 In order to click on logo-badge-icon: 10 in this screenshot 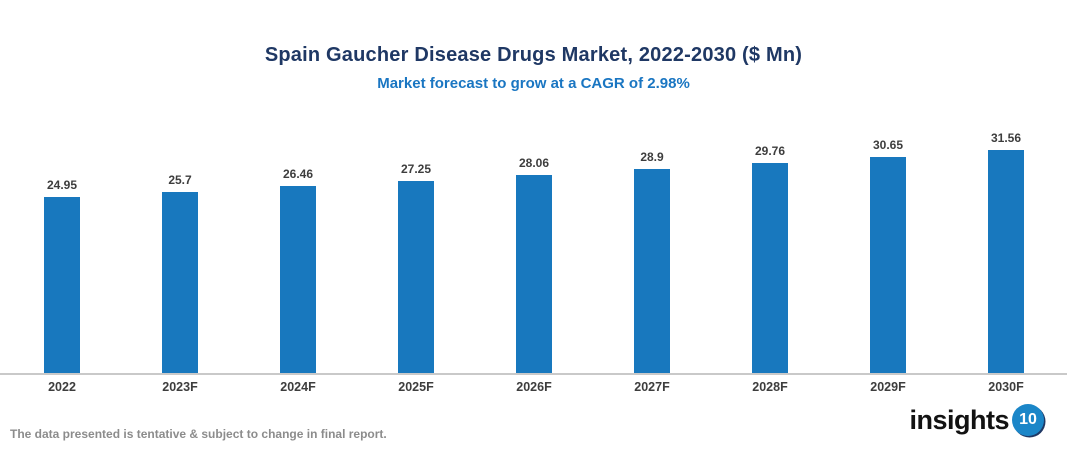, I will do `click(1028, 420)`.